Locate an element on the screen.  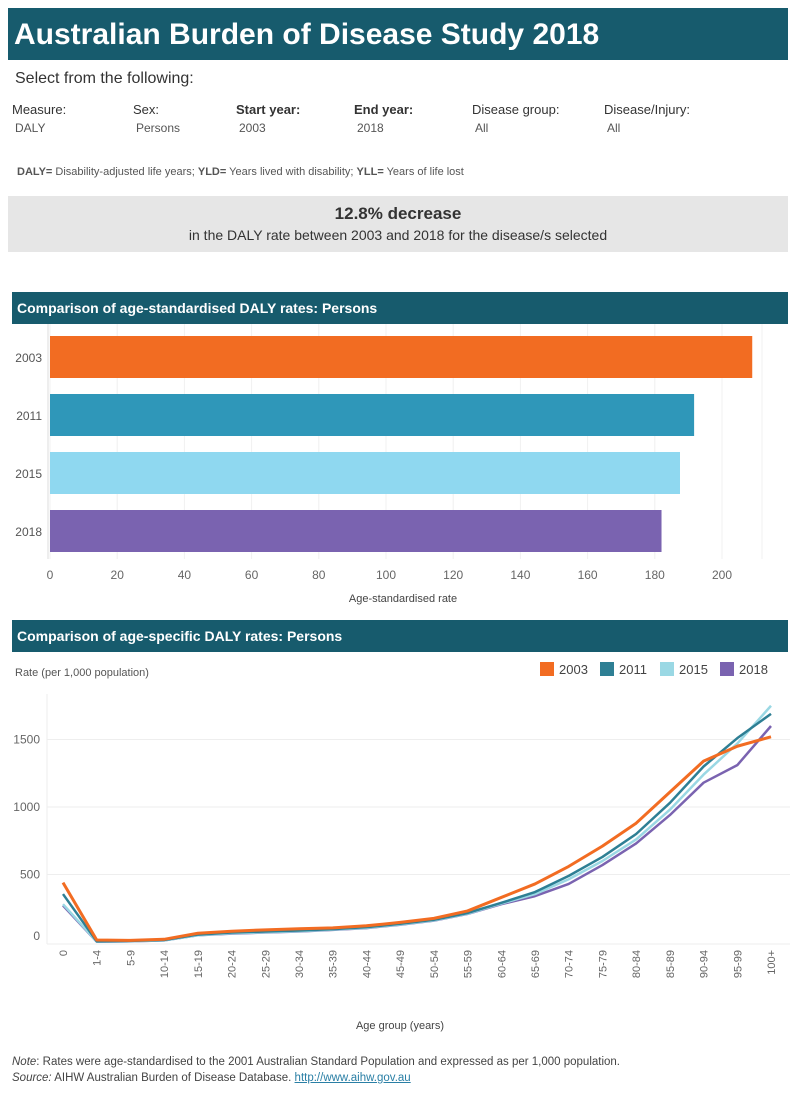
page-title: Australian Burden of Disease Study 2018 is located at coordinates (398, 34).